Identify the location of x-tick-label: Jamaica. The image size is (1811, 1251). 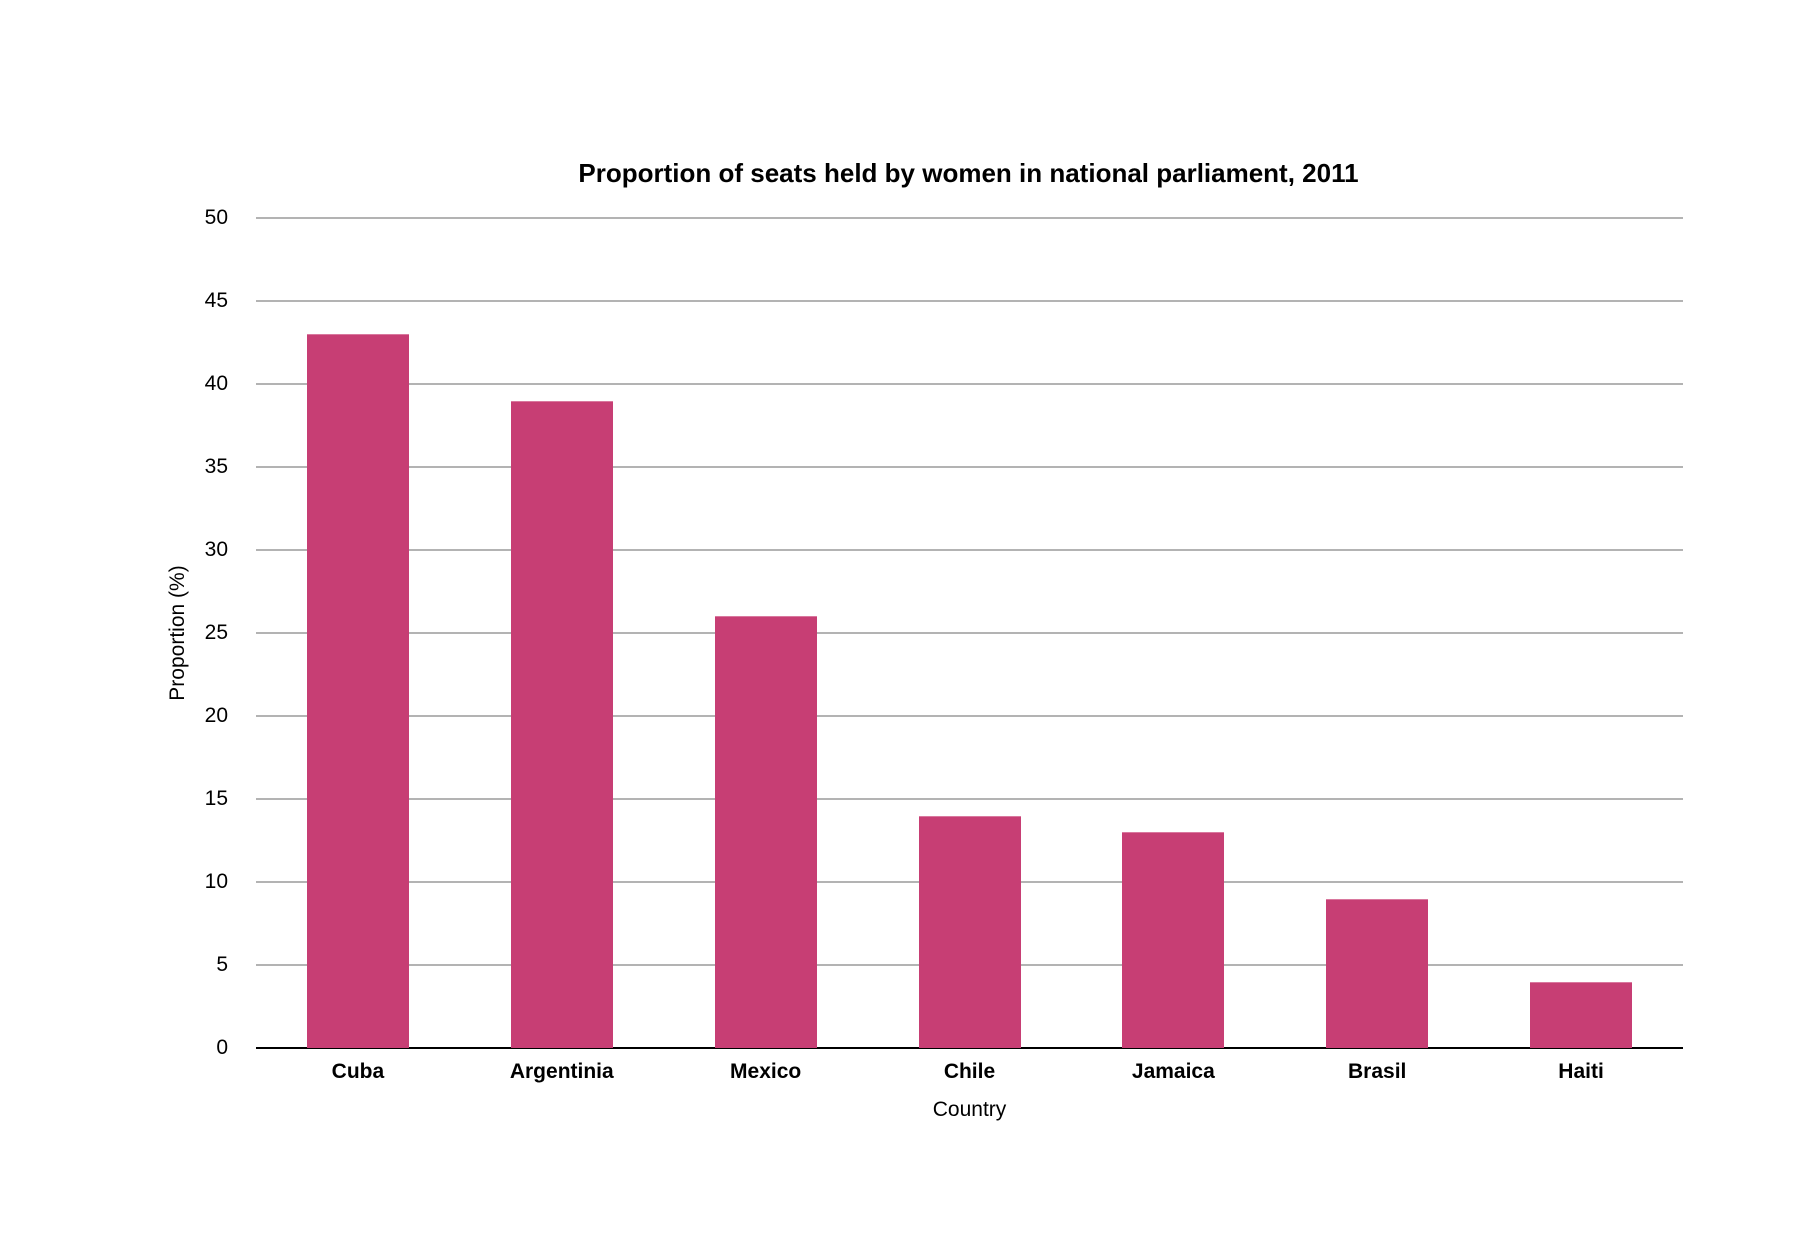
(1173, 1071).